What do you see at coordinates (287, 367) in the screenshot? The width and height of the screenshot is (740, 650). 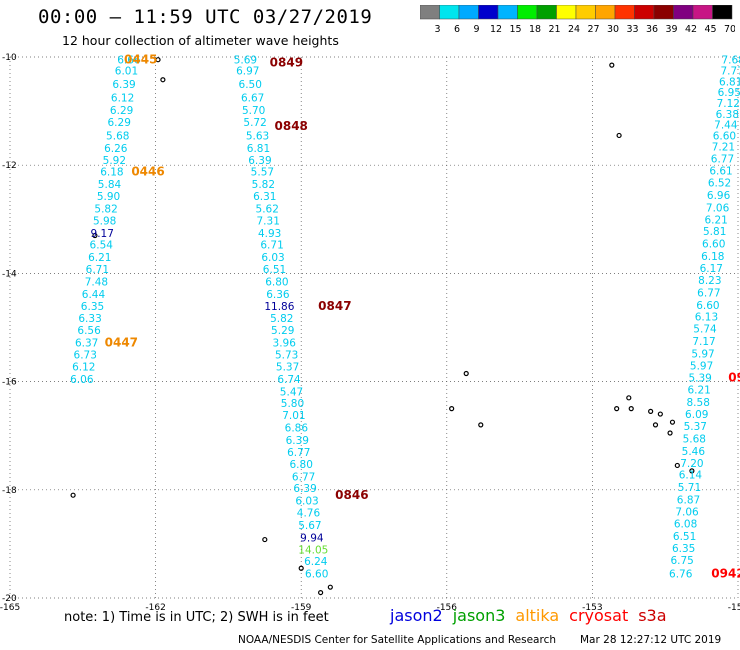 I see `wave-height-value: 5.37` at bounding box center [287, 367].